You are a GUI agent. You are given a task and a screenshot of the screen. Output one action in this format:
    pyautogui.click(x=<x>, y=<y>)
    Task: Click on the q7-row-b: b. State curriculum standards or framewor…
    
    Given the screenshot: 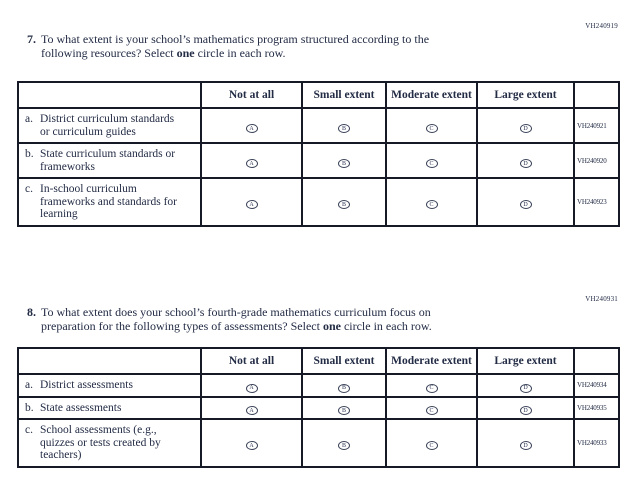 What is the action you would take?
    pyautogui.click(x=318, y=160)
    